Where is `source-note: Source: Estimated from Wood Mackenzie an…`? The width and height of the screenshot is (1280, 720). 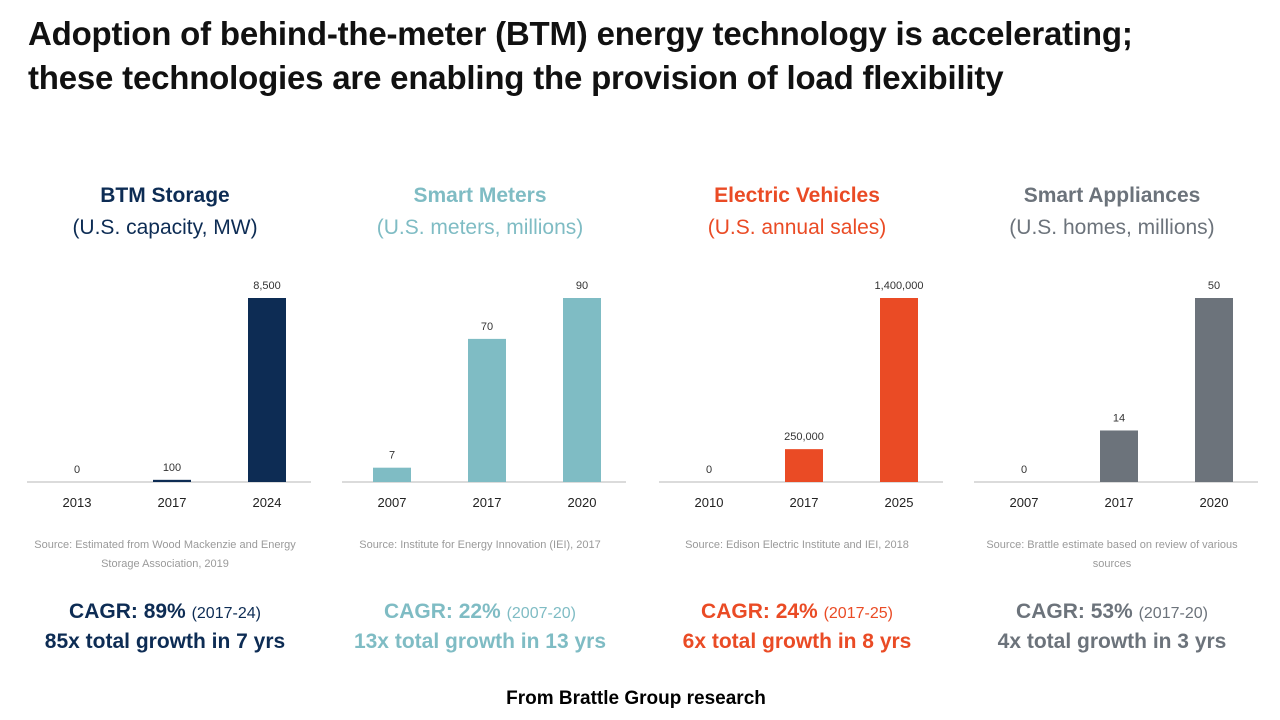
source-note: Source: Estimated from Wood Mackenzie an… is located at coordinates (165, 554).